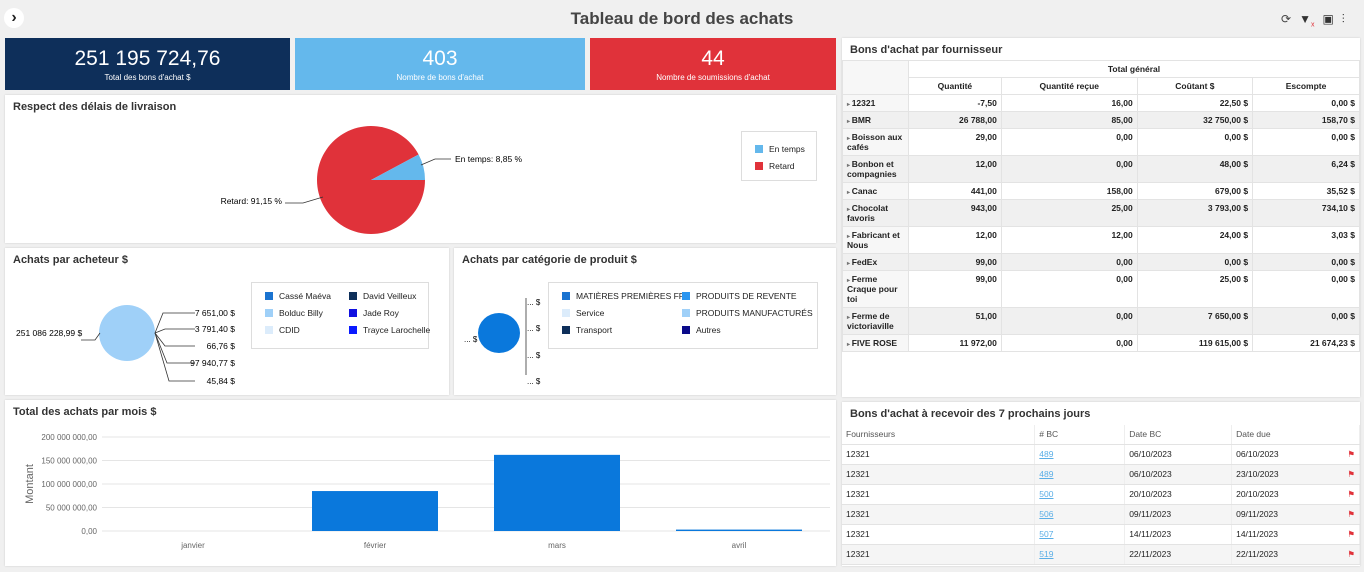  Describe the element at coordinates (1178, 435) in the screenshot. I see `column-header: Date BC` at that location.